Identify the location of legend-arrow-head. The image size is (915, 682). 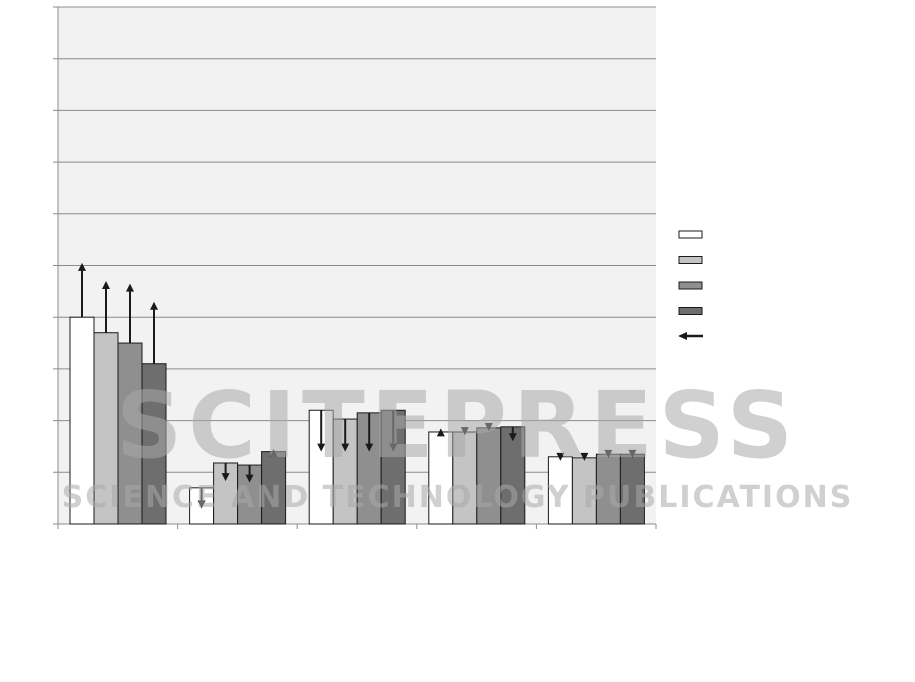
(682, 336).